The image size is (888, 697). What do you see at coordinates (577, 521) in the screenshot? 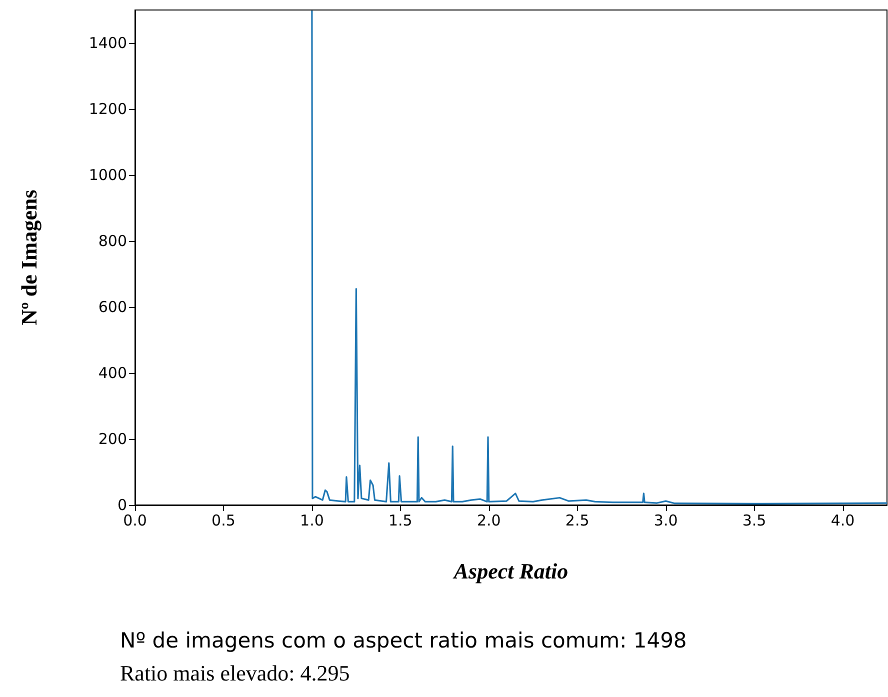
I see `x-tick-label: 2.5` at bounding box center [577, 521].